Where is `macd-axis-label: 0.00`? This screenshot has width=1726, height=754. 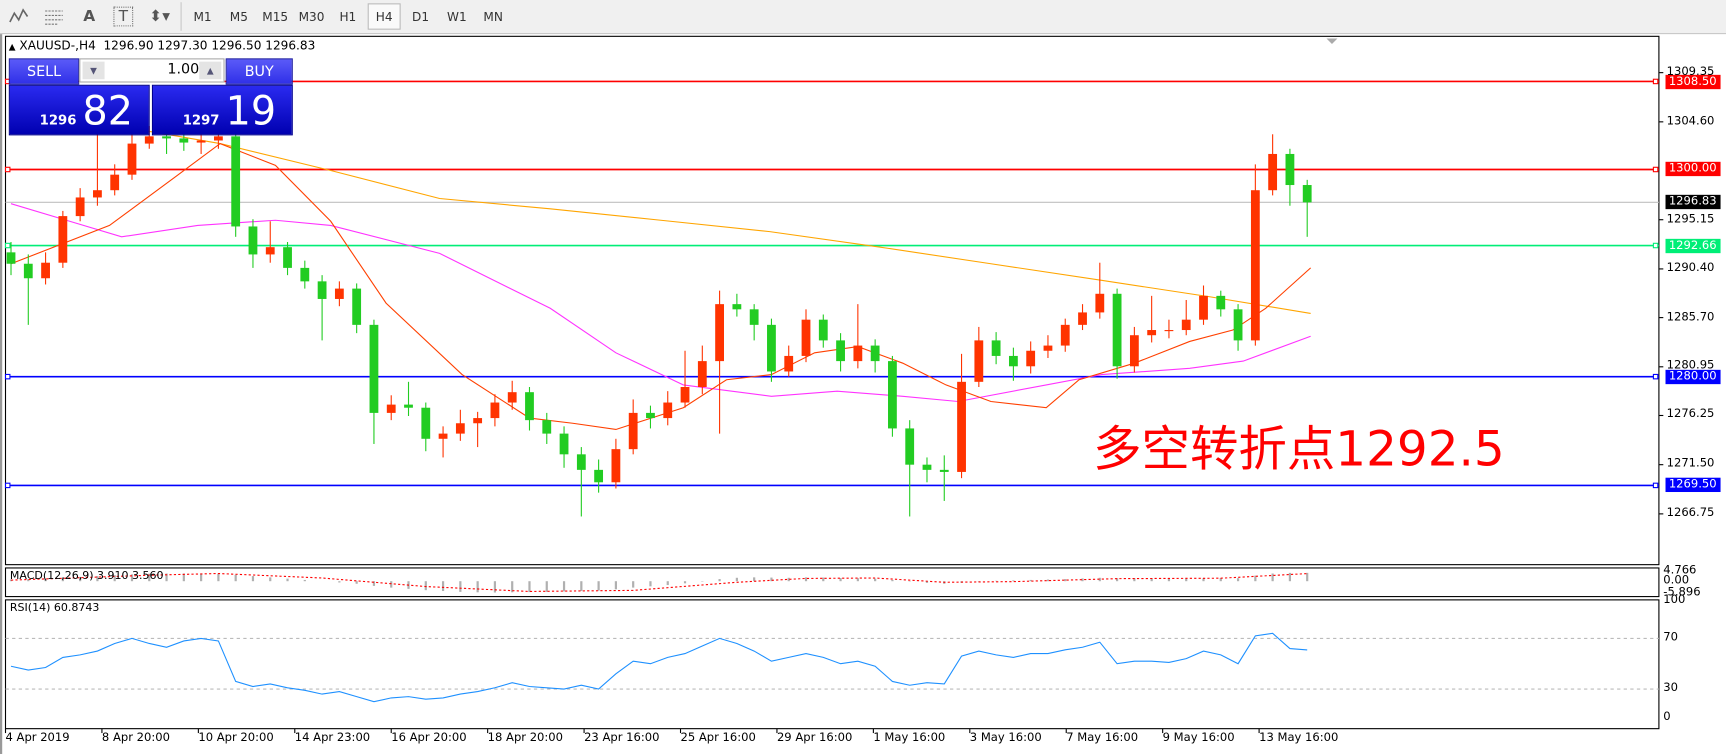 macd-axis-label: 0.00 is located at coordinates (1676, 580).